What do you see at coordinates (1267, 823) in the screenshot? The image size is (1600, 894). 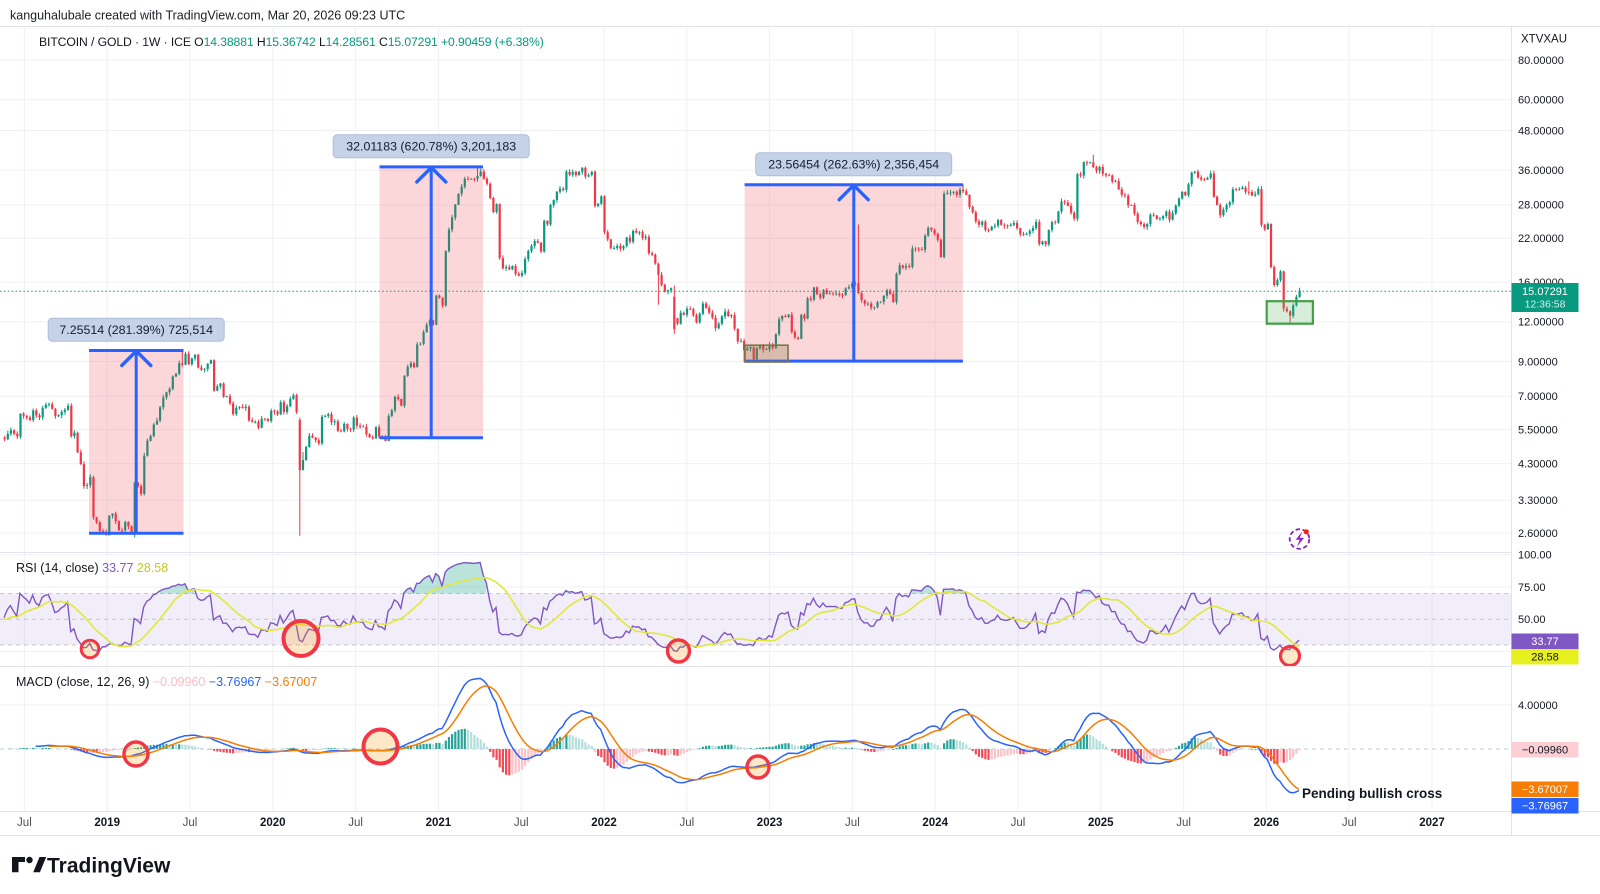 I see `svg-text: 2026` at bounding box center [1267, 823].